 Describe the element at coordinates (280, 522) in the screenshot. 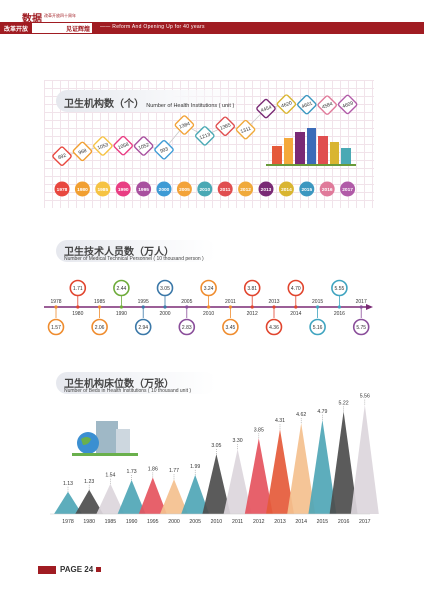

I see `beds-year-label: 2013` at that location.